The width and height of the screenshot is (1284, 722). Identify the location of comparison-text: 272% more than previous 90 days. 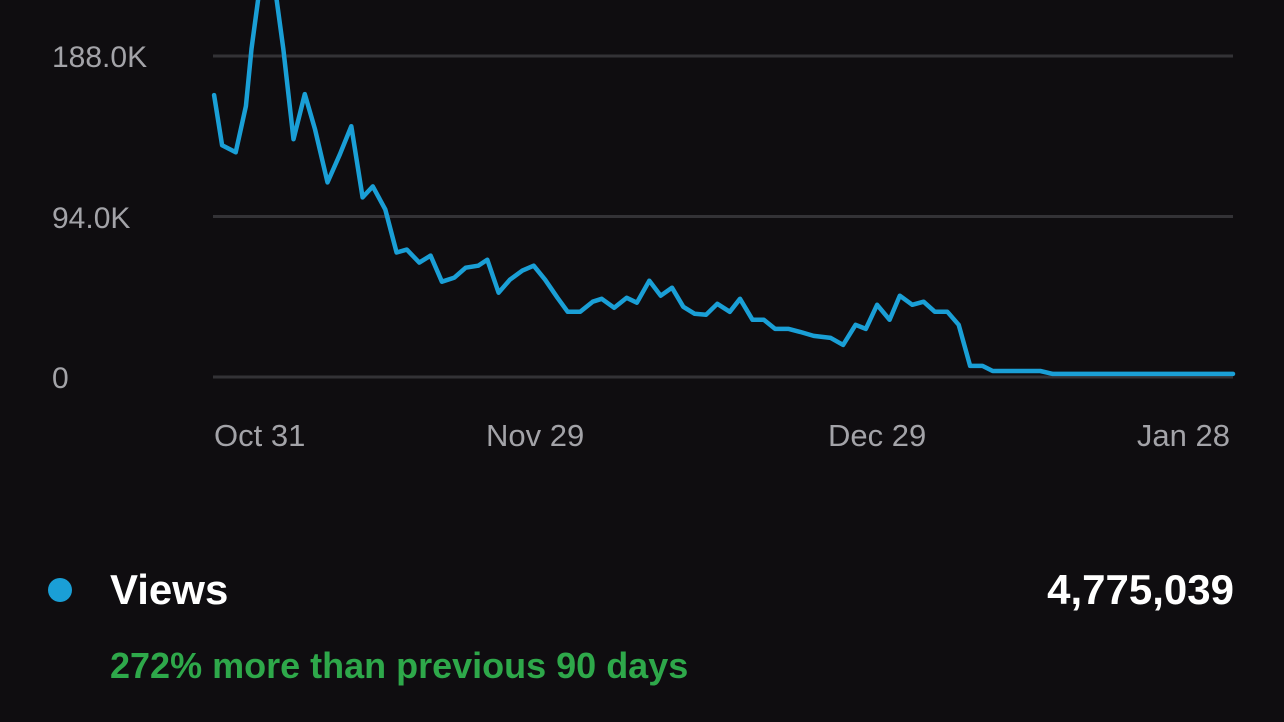
(399, 665).